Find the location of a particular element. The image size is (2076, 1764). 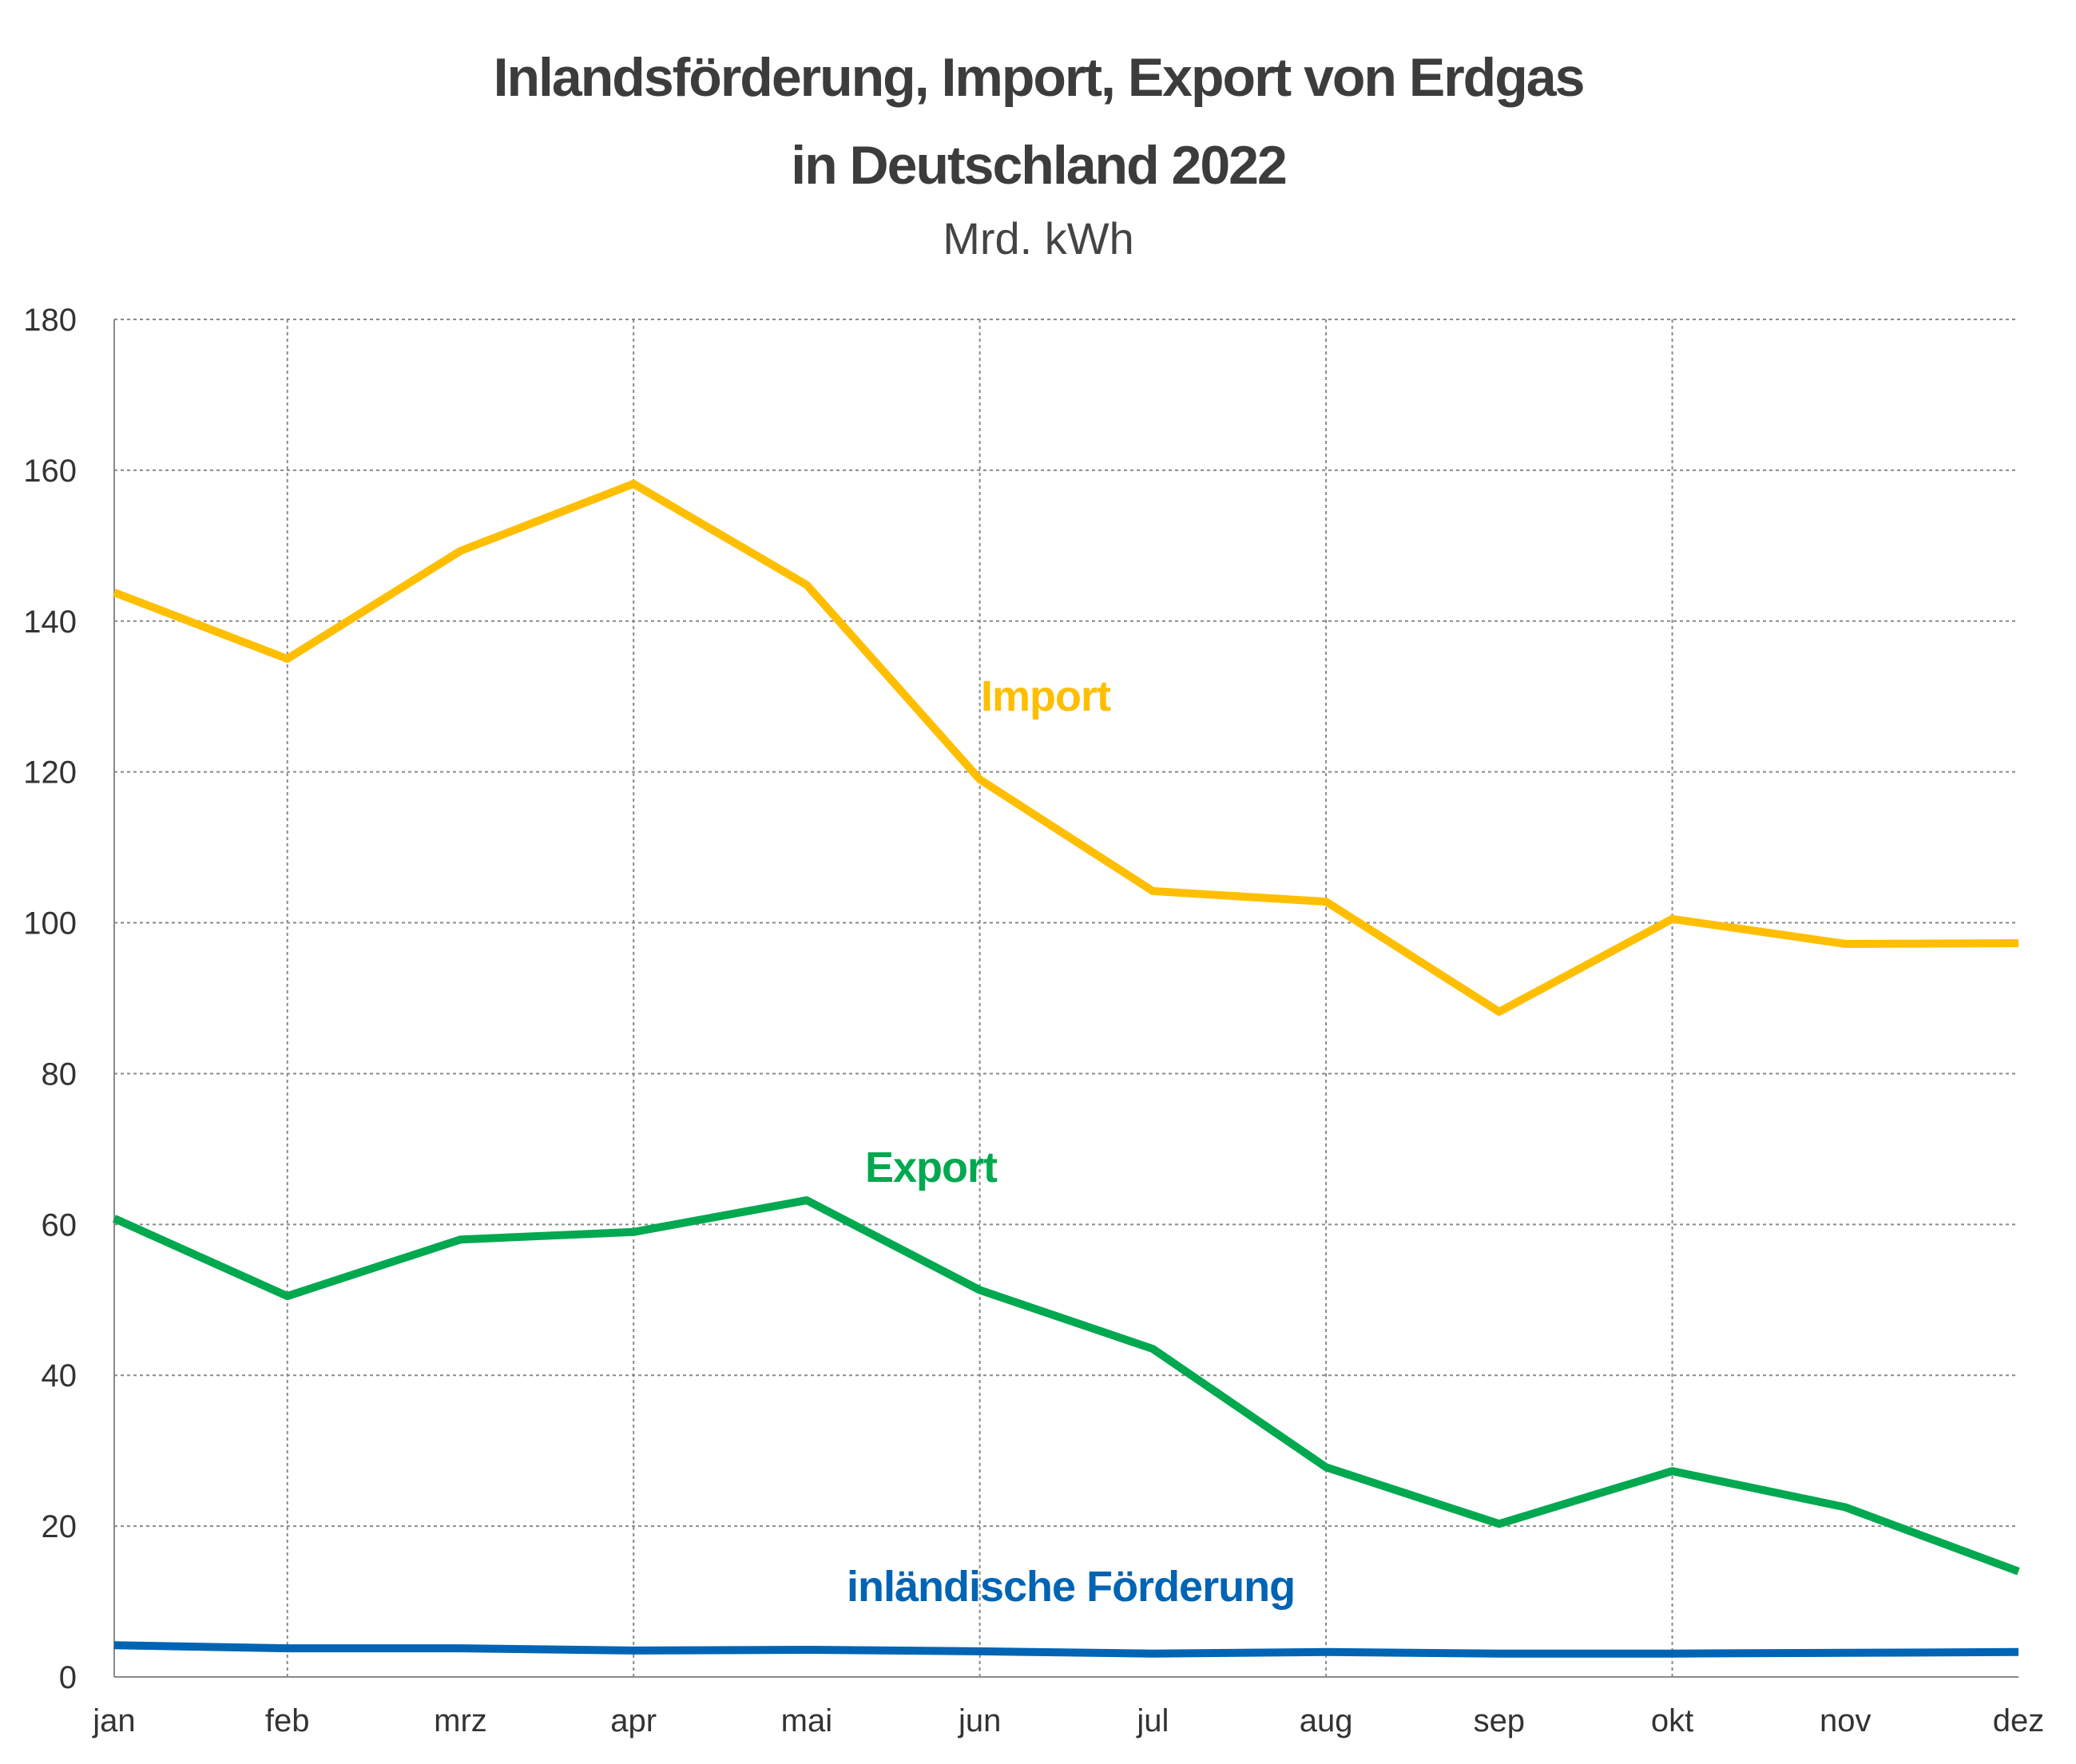

x-tick-label: mai is located at coordinates (806, 1720).